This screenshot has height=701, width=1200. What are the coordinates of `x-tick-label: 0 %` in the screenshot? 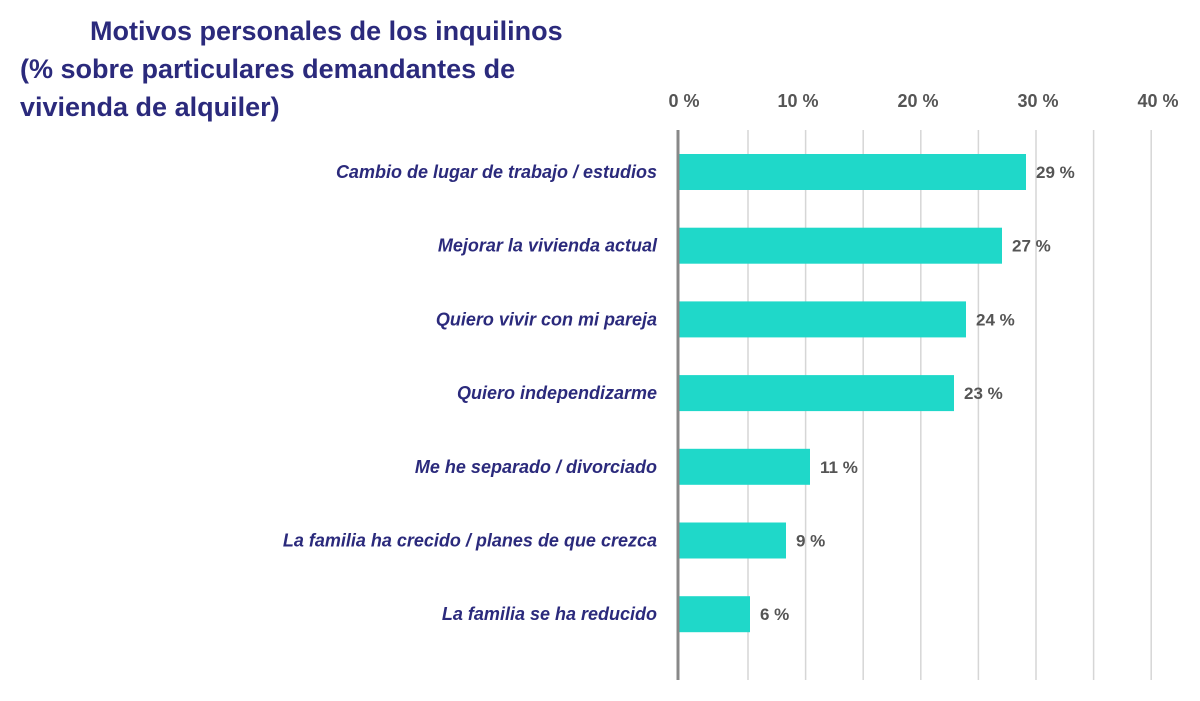 It's located at (683, 101).